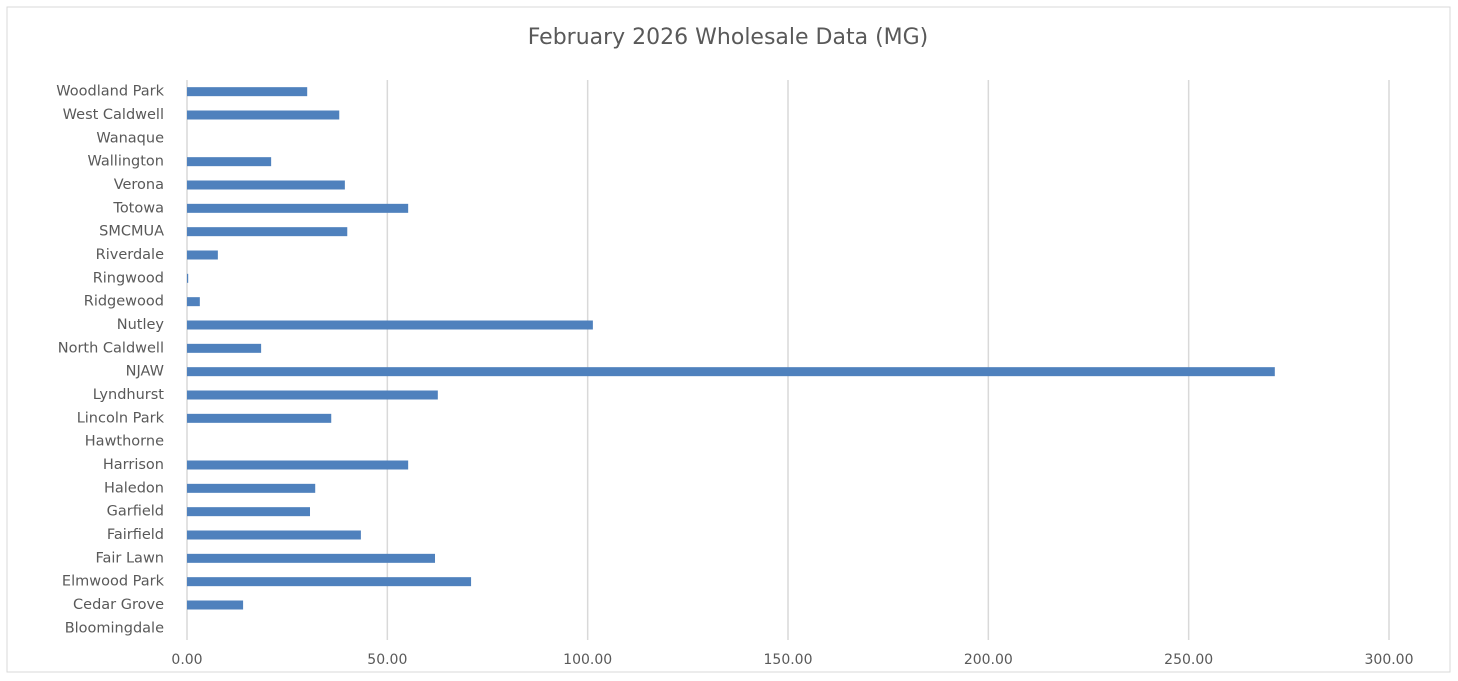  I want to click on x-tick-label: 250.00, so click(1188, 660).